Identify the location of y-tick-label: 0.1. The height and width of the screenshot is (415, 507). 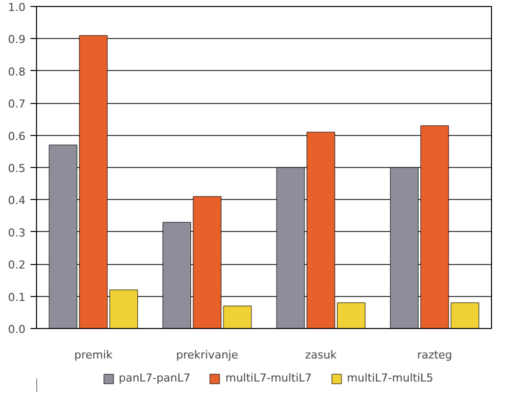
(17, 297).